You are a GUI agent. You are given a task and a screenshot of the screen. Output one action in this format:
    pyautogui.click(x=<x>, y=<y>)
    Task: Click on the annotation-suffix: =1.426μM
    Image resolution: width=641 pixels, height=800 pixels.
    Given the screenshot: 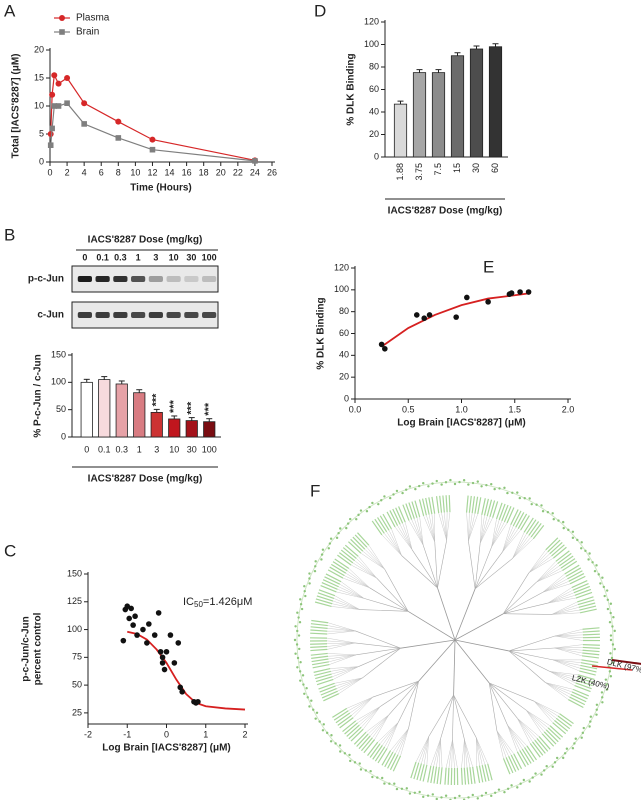 What is the action you would take?
    pyautogui.click(x=227, y=602)
    